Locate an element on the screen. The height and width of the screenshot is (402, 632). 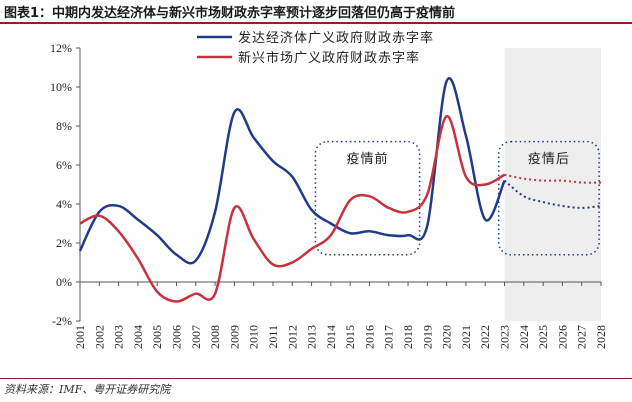
x-tick-label: 2013 is located at coordinates (312, 337).